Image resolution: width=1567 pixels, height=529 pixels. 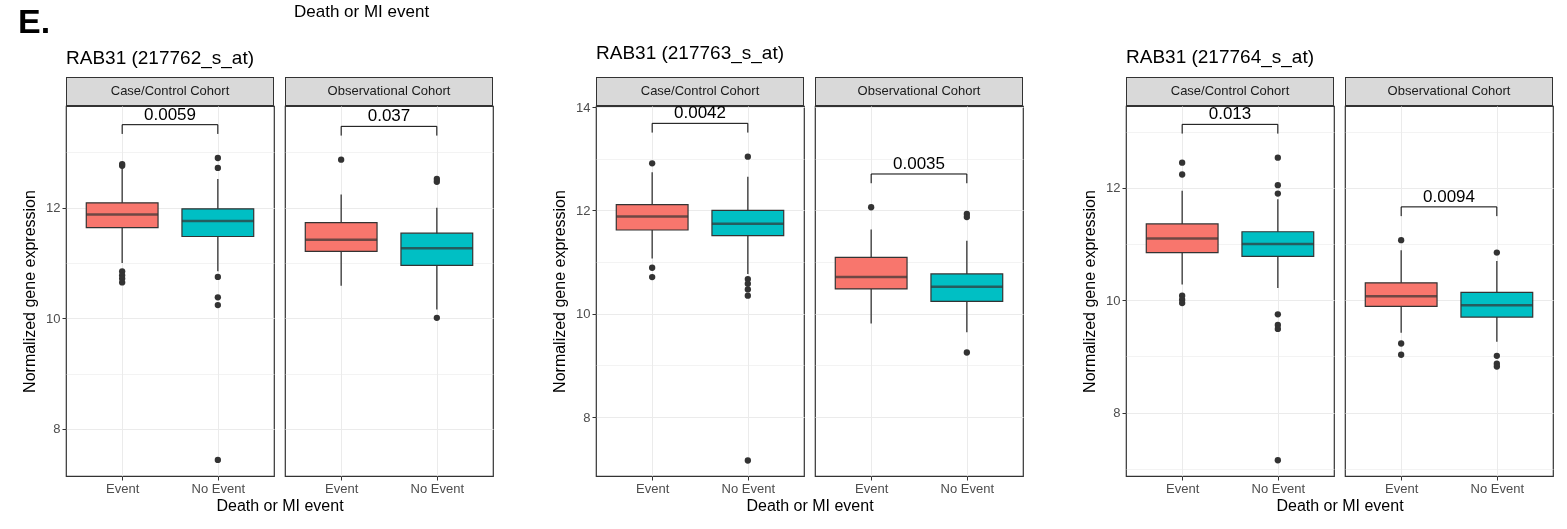 I want to click on annotation: 0.0094, so click(x=1449, y=196).